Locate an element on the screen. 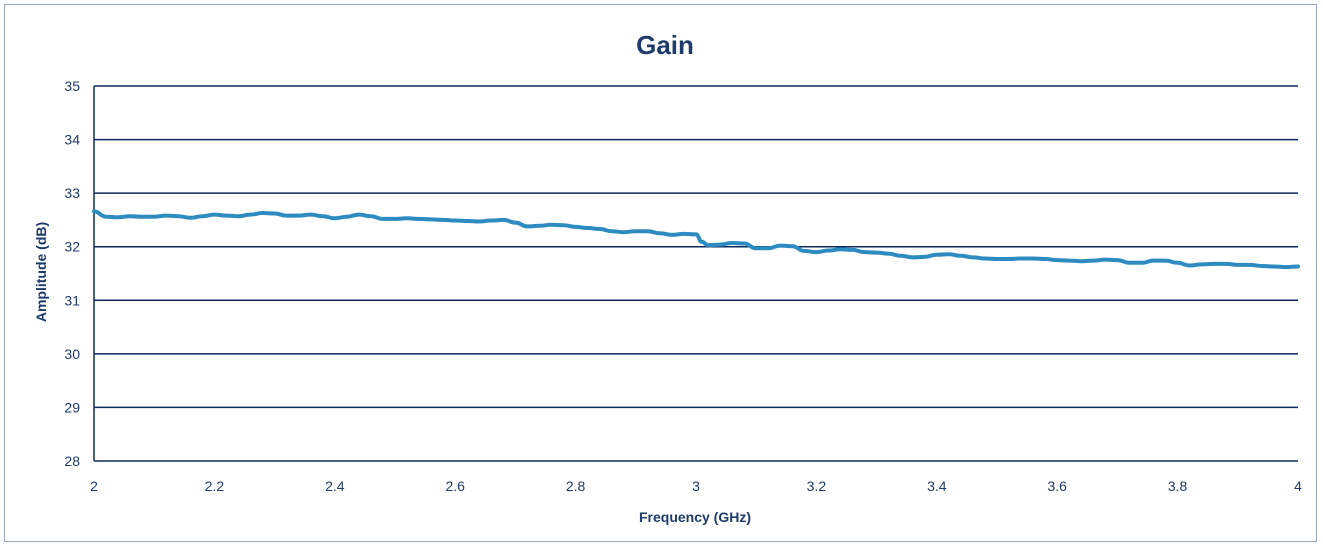 This screenshot has width=1323, height=548. x-axis-label: Frequency (GHz) is located at coordinates (695, 517).